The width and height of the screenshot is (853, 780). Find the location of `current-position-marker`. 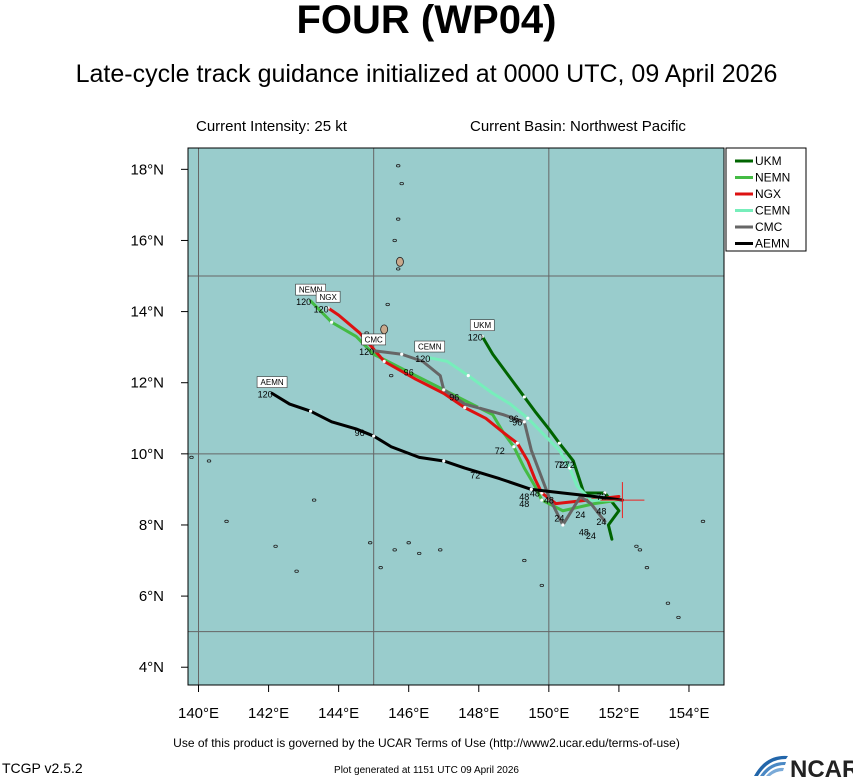

current-position-marker is located at coordinates (622, 500).